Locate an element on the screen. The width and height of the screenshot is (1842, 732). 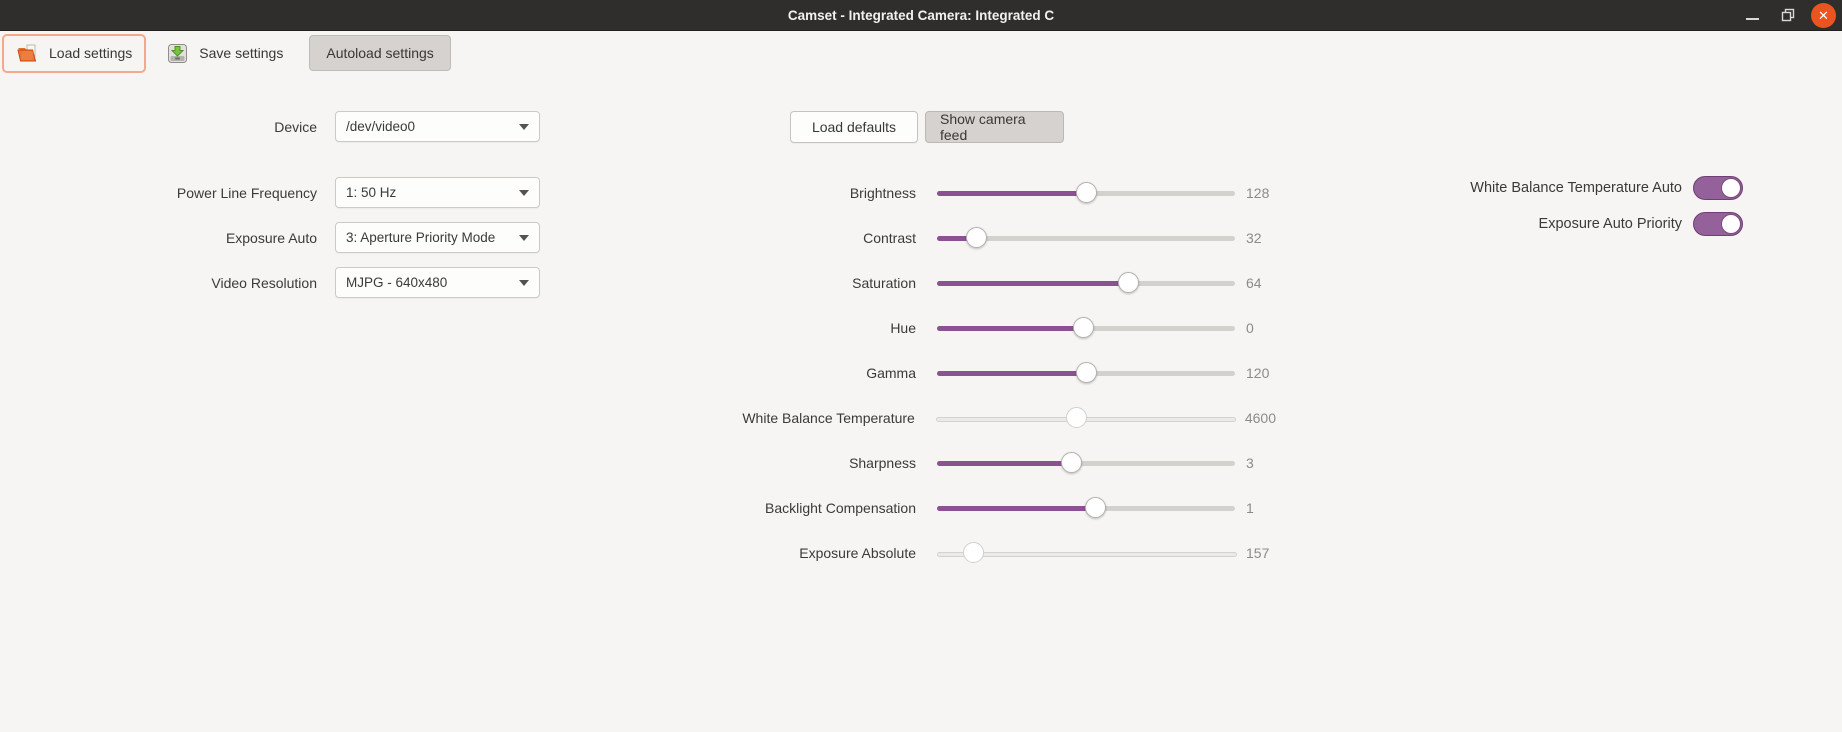
close-button: ✕ is located at coordinates (1823, 15).